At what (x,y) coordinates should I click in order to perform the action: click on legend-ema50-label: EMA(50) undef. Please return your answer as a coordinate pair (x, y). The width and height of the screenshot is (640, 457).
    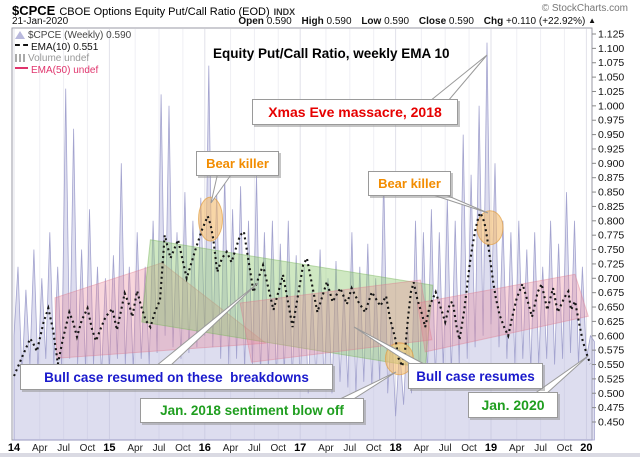
    Looking at the image, I should click on (65, 70).